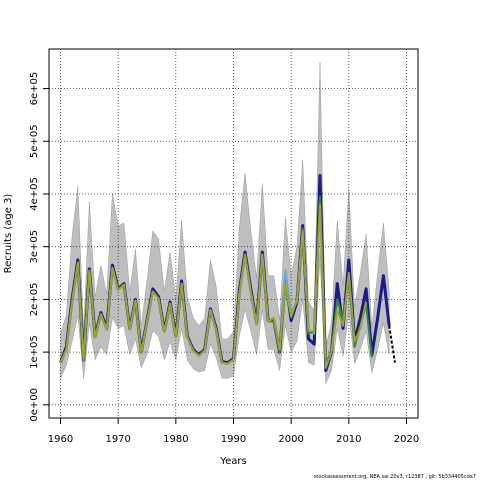  I want to click on x-tick-label: 2000, so click(290, 439).